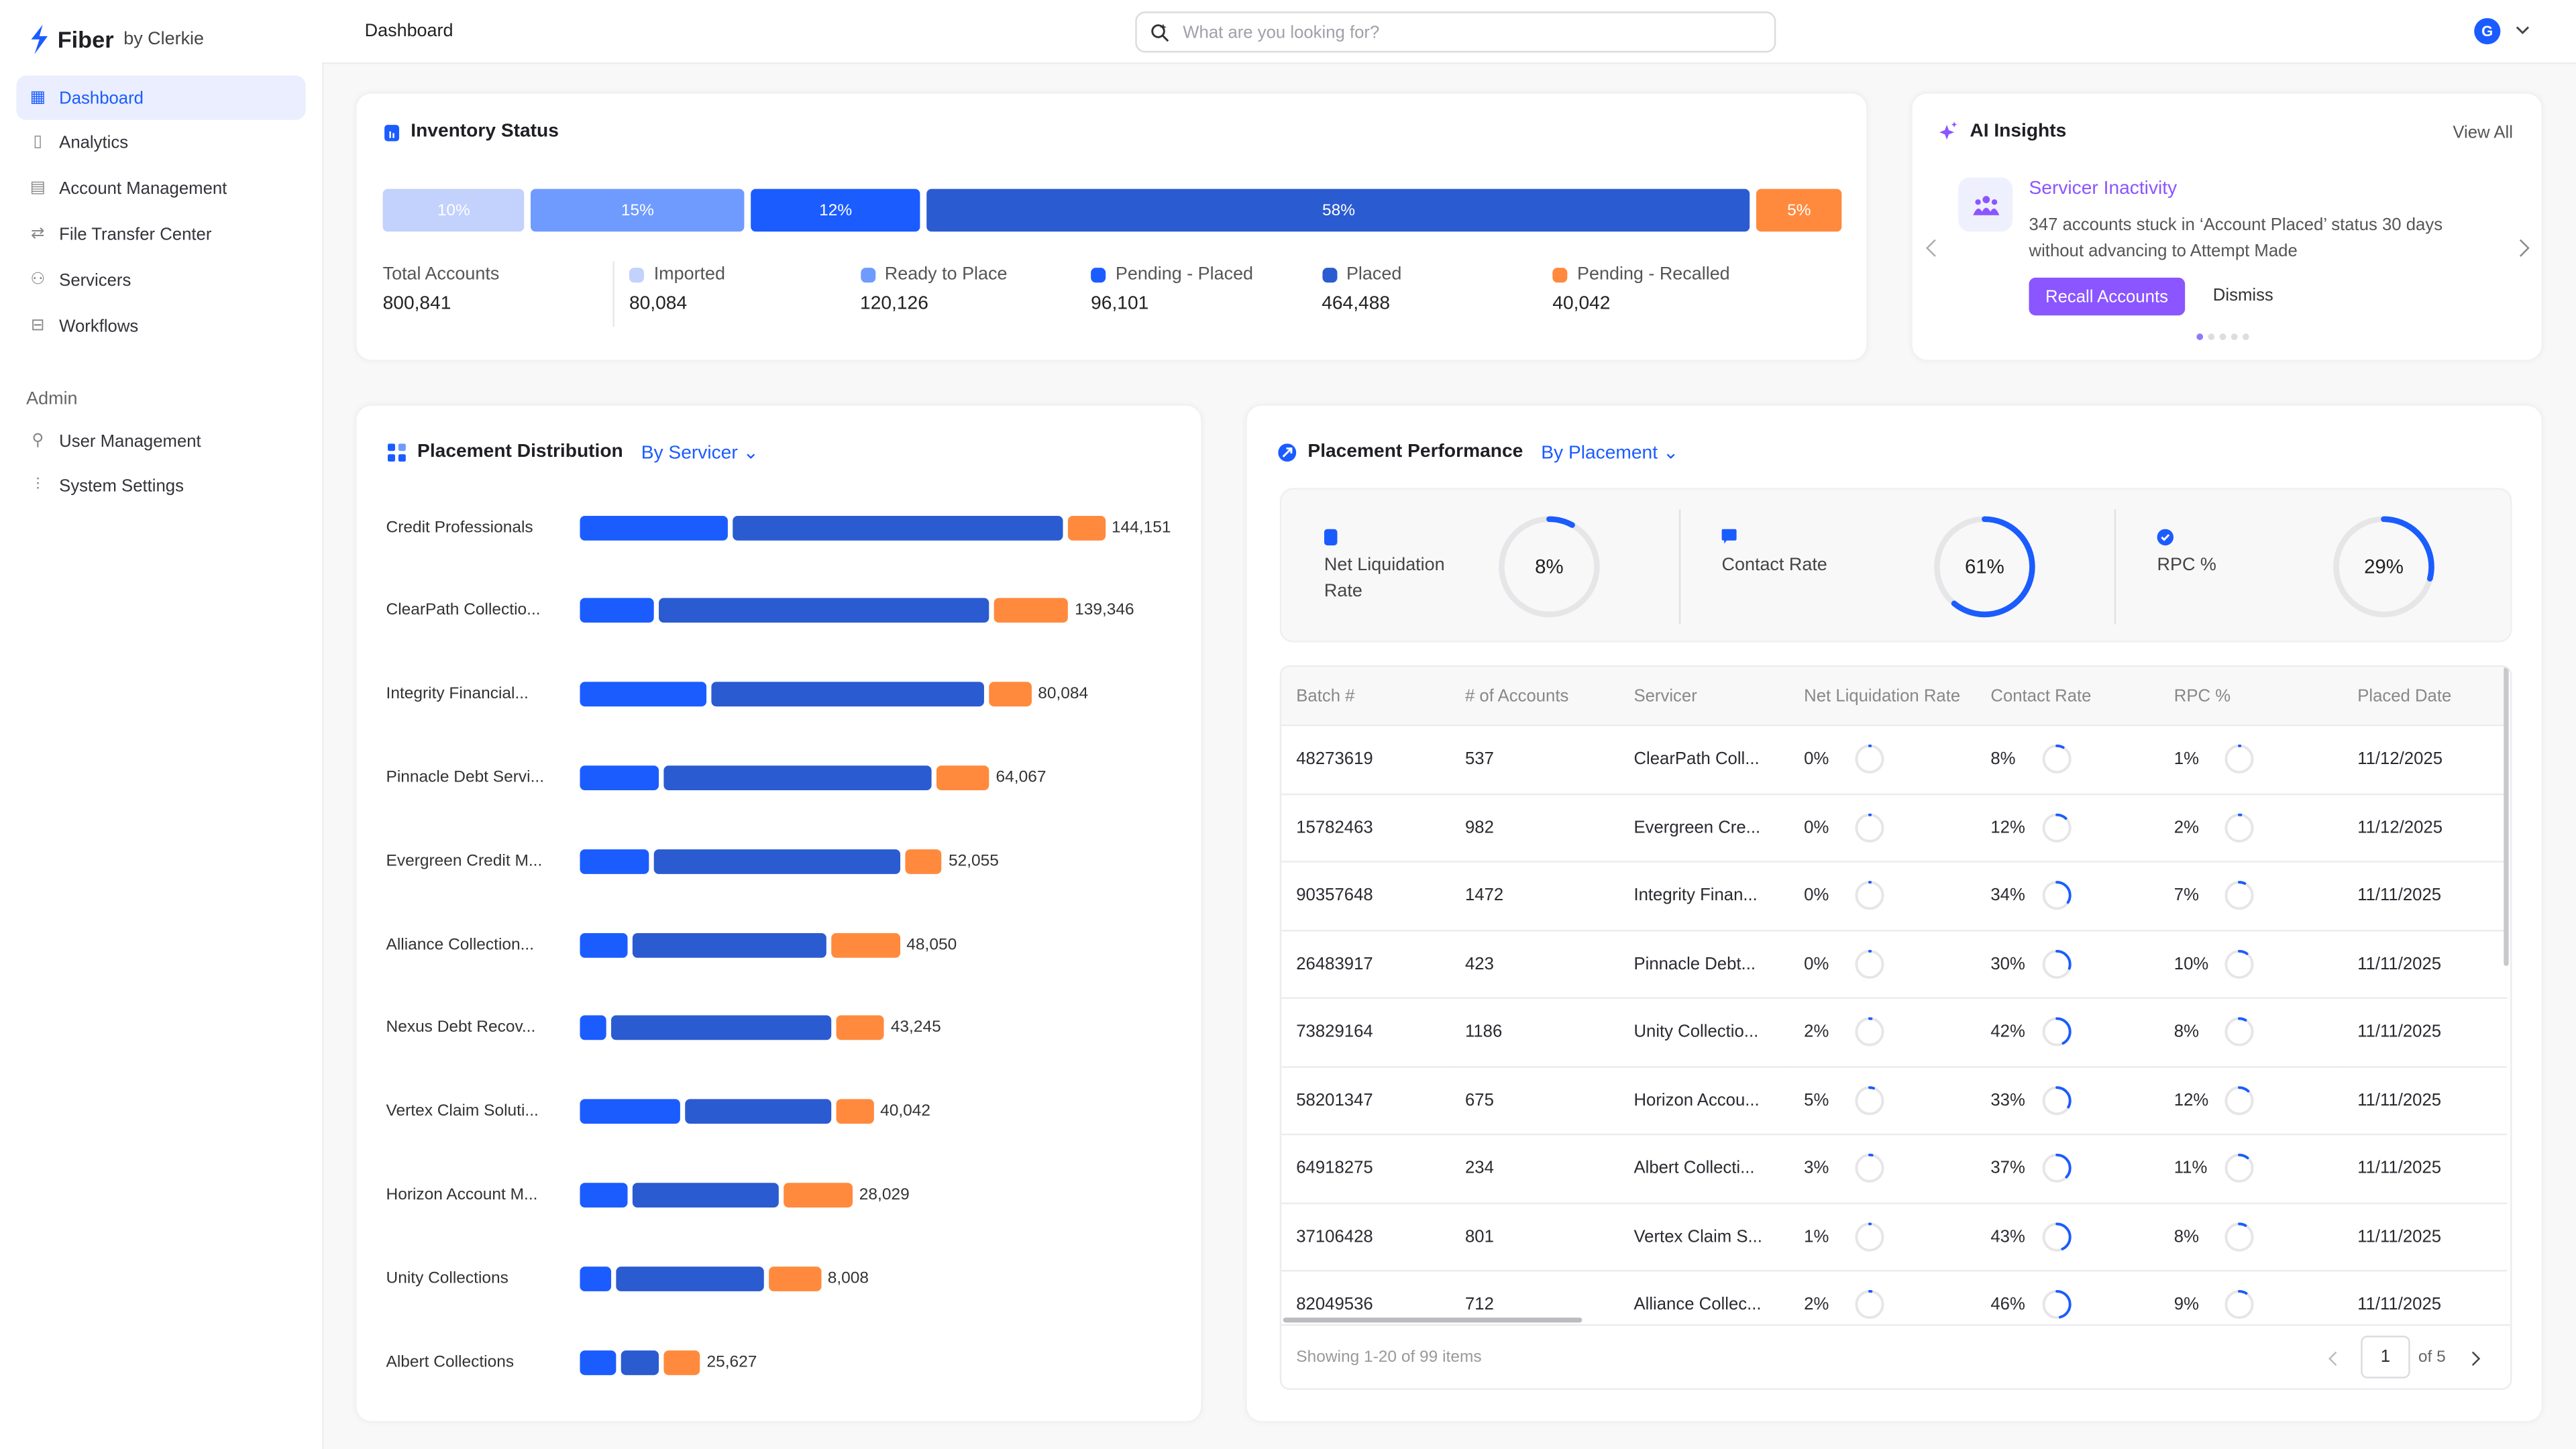 Image resolution: width=2576 pixels, height=1449 pixels. What do you see at coordinates (1609, 451) in the screenshot?
I see `placement-filter-dropdown: By Placement ⌄` at bounding box center [1609, 451].